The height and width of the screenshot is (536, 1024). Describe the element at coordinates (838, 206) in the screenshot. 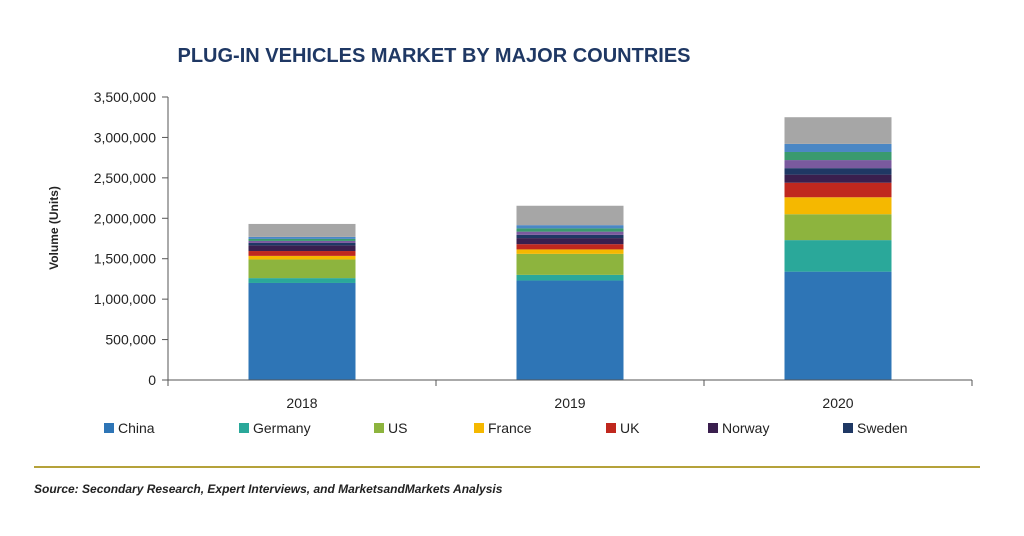

I see `bar-segment-france-2020` at that location.